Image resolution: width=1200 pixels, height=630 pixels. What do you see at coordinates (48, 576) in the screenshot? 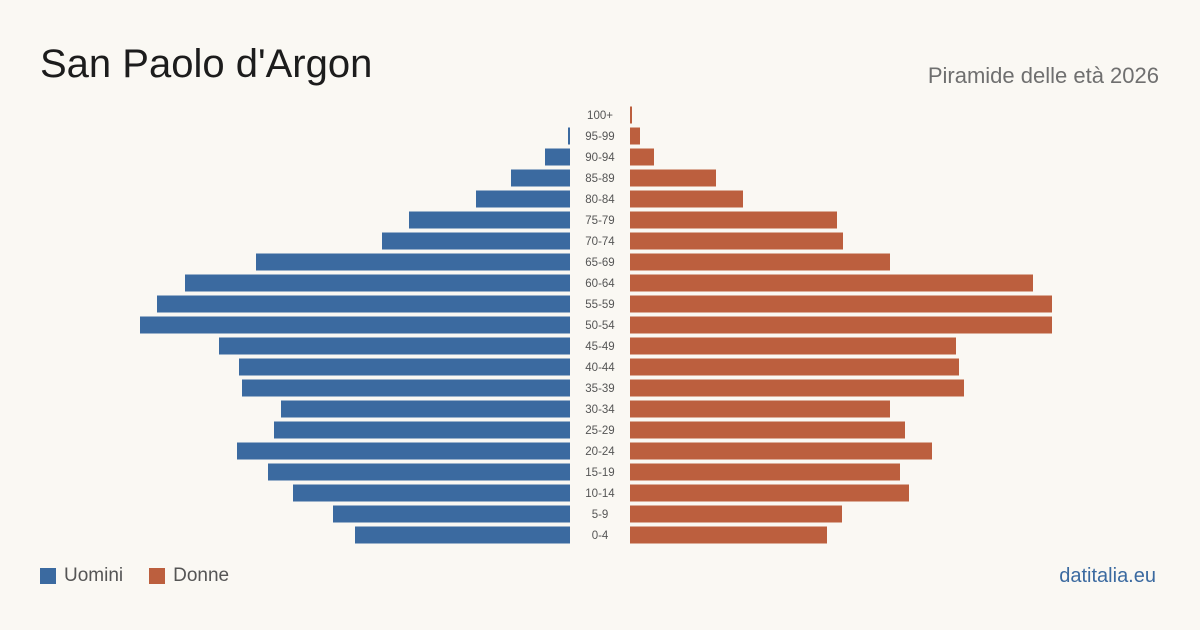
I see `legend-swatch-men` at bounding box center [48, 576].